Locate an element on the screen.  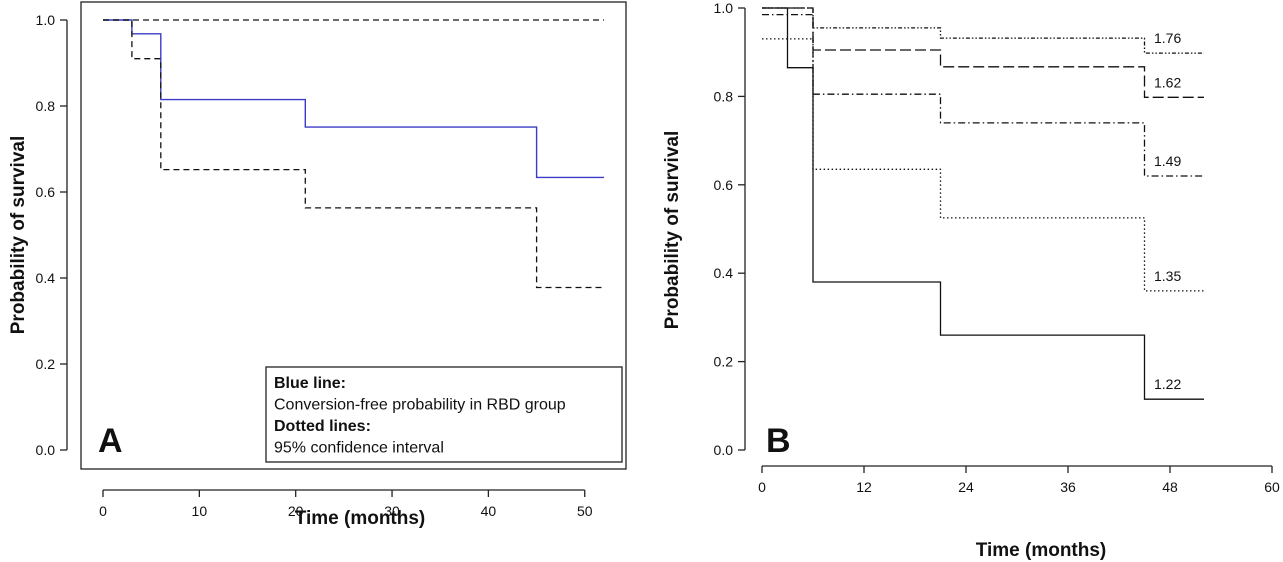
legend-box is located at coordinates (444, 414).